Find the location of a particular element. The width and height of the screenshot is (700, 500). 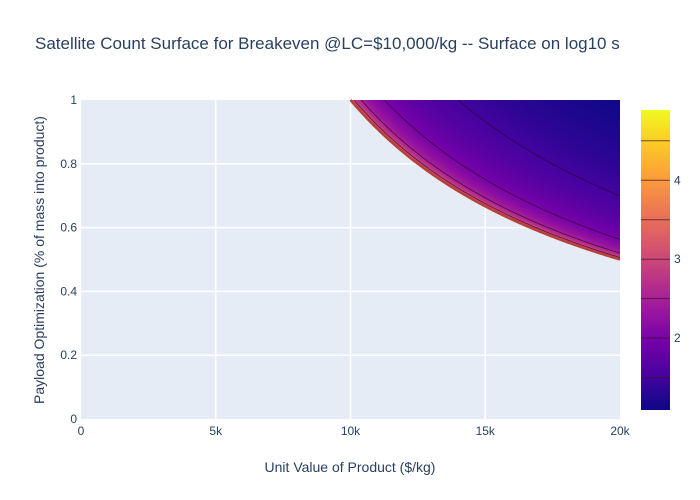

y-tick-label: 1 is located at coordinates (73, 100).